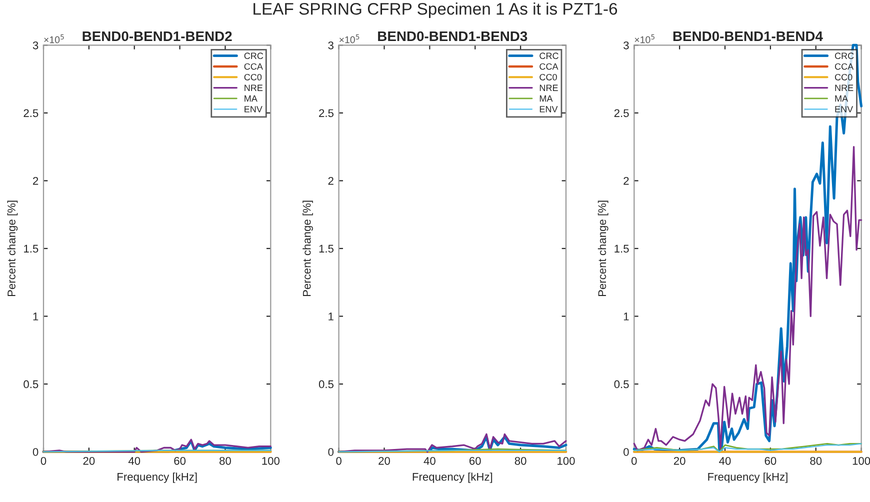 This screenshot has width=870, height=502. Describe the element at coordinates (157, 36) in the screenshot. I see `chart-title: BEND0-BEND1-BEND2` at that location.